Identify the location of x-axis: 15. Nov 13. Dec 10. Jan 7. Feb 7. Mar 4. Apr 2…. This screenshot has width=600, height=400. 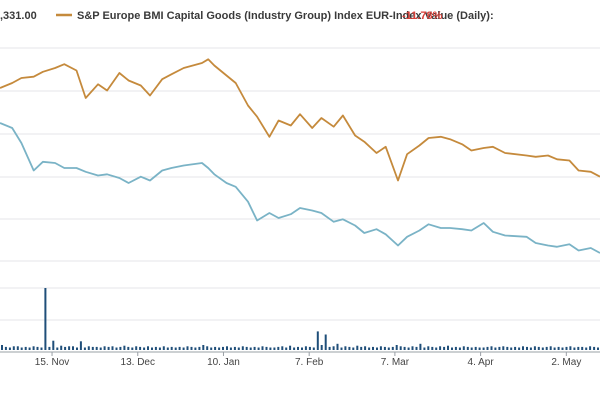
(300, 359).